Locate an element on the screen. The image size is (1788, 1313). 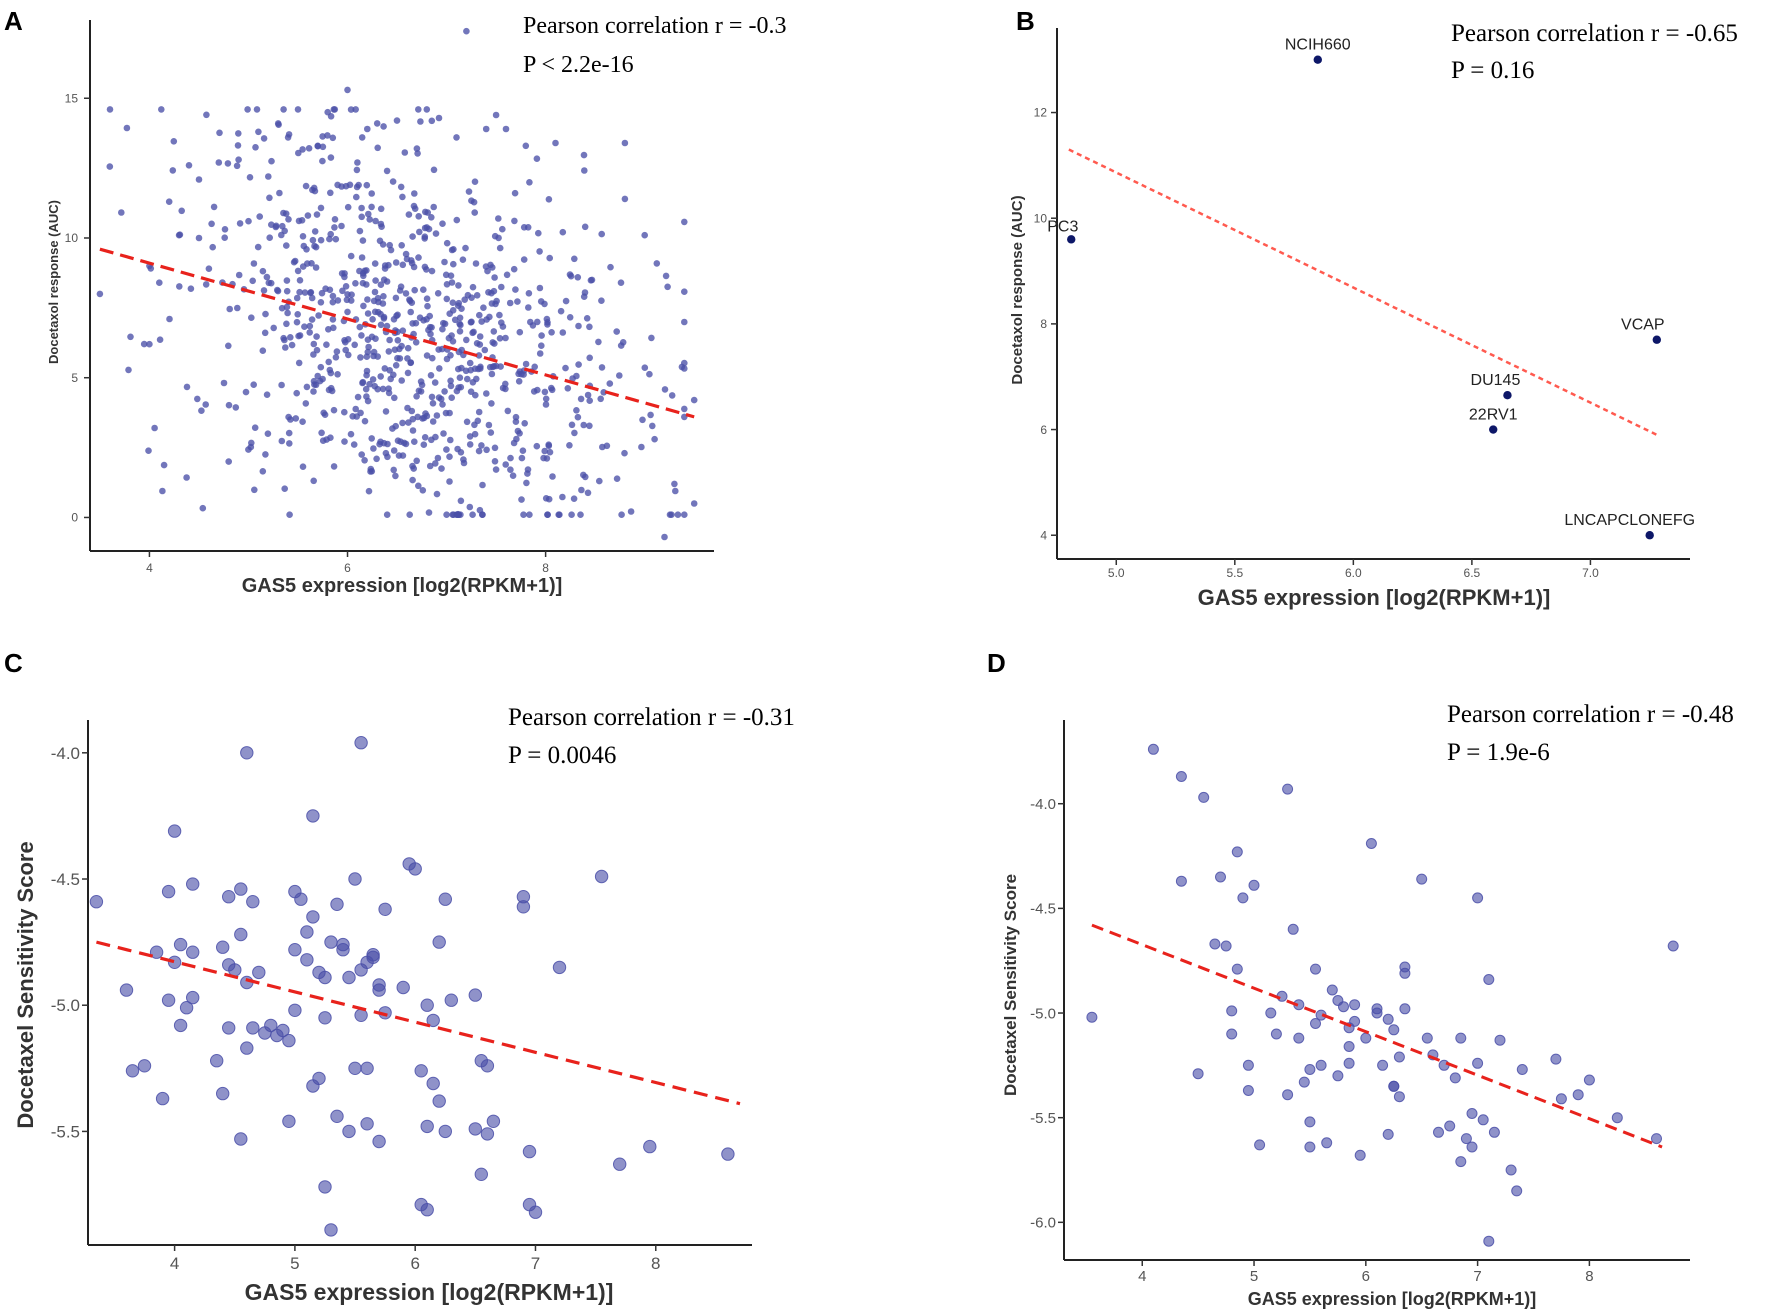
y-tick-label: 15 is located at coordinates (72, 98).